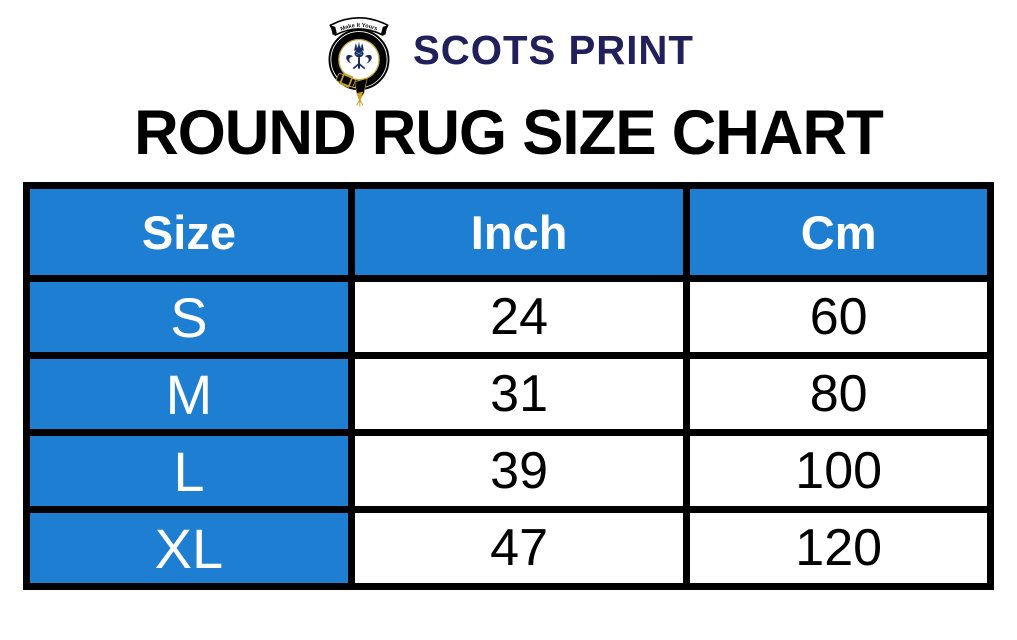 The width and height of the screenshot is (1017, 640). Describe the element at coordinates (359, 55) in the screenshot. I see `thistle-icon` at that location.